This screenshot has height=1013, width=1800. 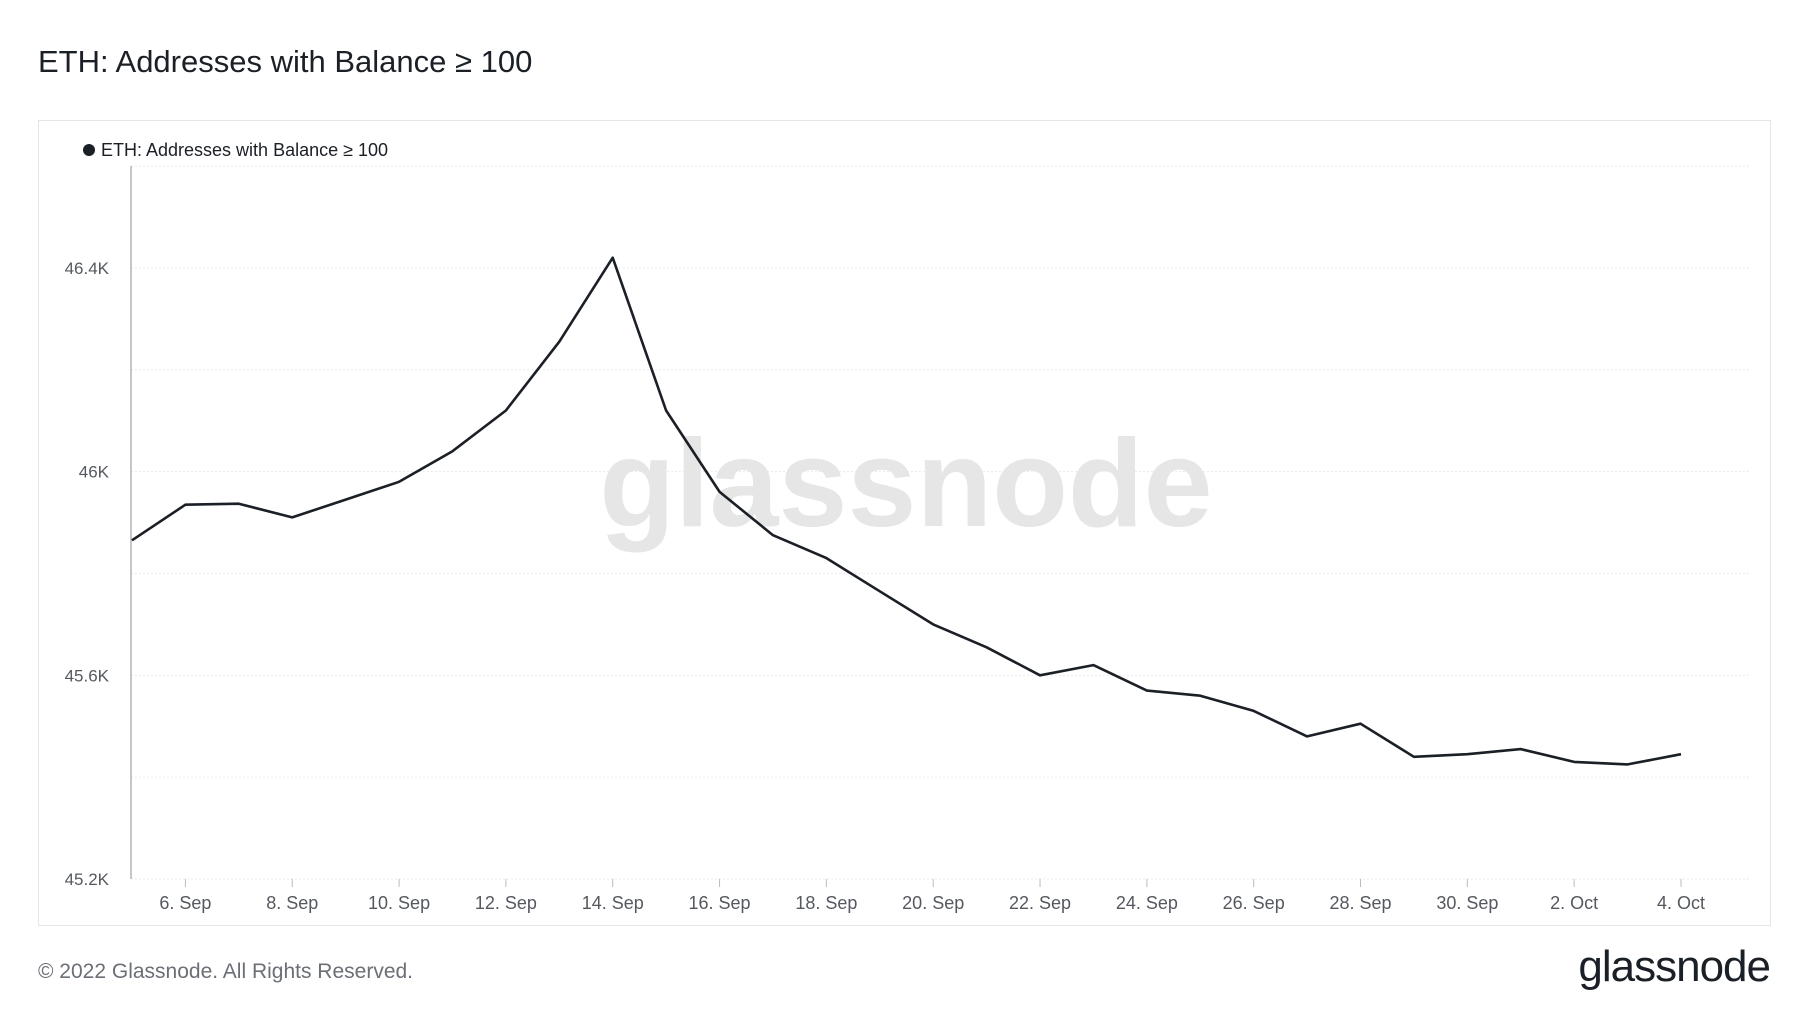 I want to click on legend-marker, so click(x=89, y=150).